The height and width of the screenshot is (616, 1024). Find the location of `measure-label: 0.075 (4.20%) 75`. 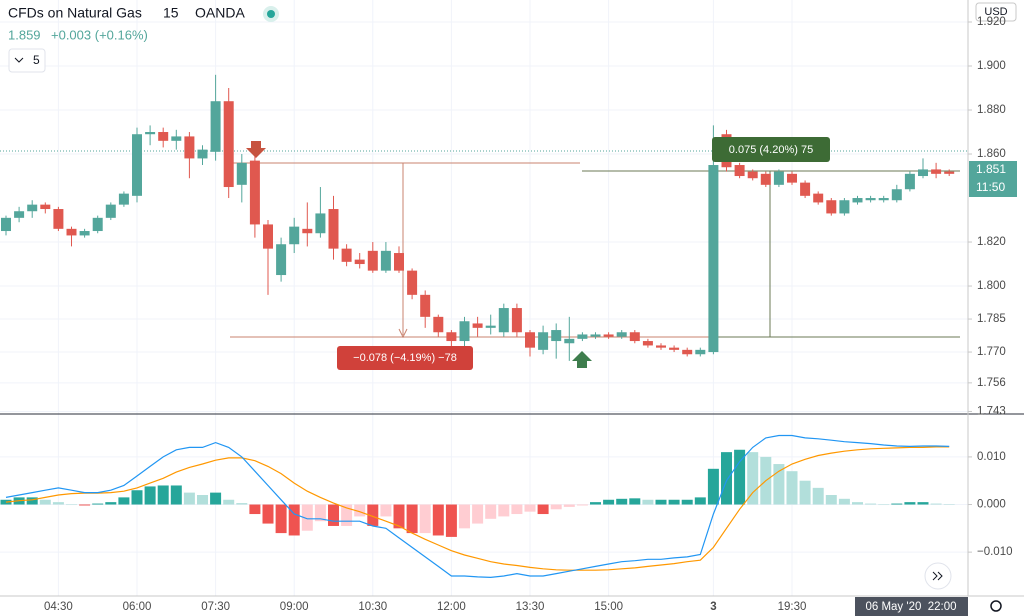

measure-label: 0.075 (4.20%) 75 is located at coordinates (771, 150).